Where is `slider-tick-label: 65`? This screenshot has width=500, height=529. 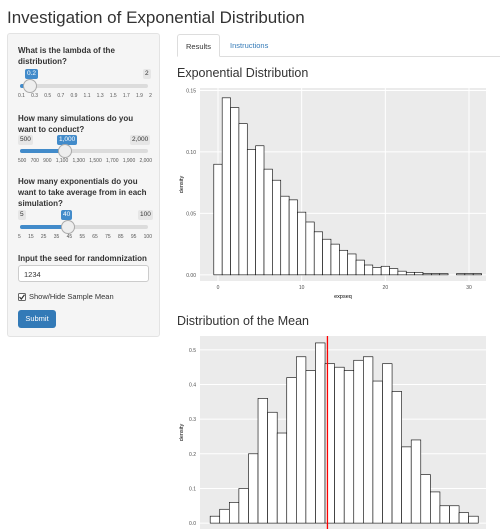 slider-tick-label: 65 is located at coordinates (95, 237).